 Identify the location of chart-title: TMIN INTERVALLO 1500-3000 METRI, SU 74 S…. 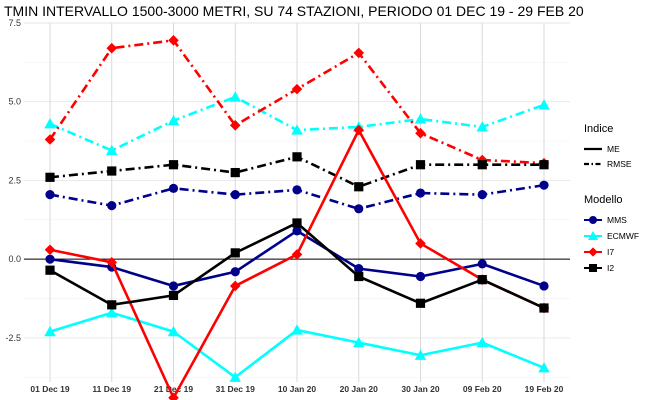
(294, 11).